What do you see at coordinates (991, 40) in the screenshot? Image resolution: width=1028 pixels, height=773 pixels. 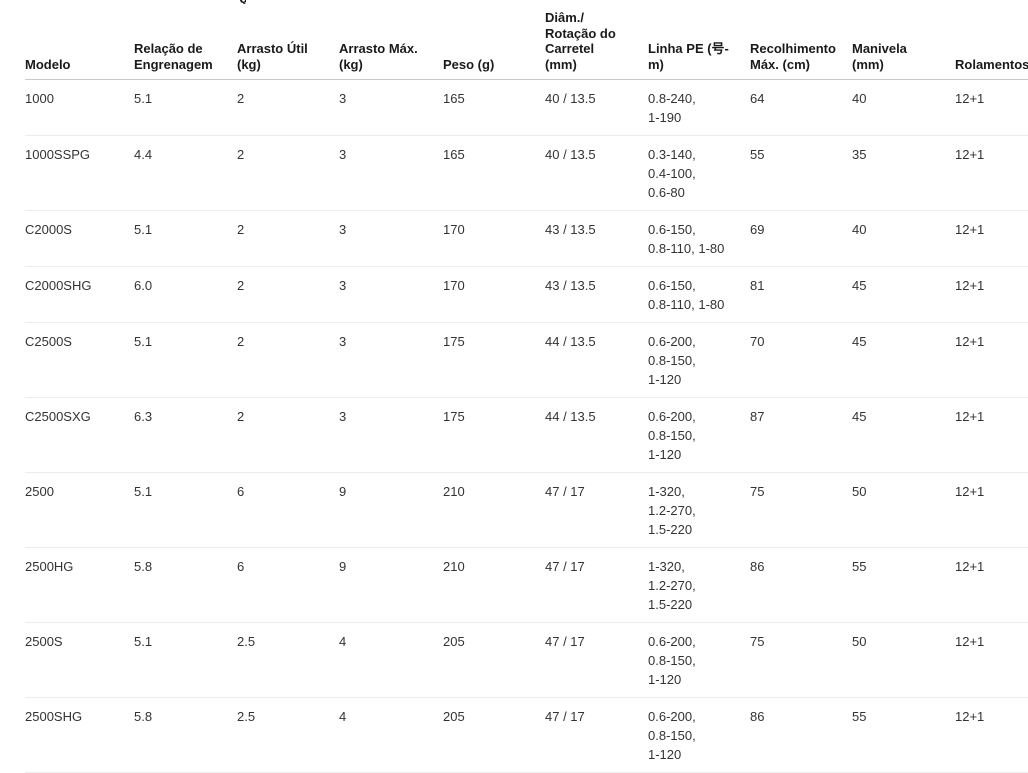 I see `column-header-rolamentos: Rolamentos` at bounding box center [991, 40].